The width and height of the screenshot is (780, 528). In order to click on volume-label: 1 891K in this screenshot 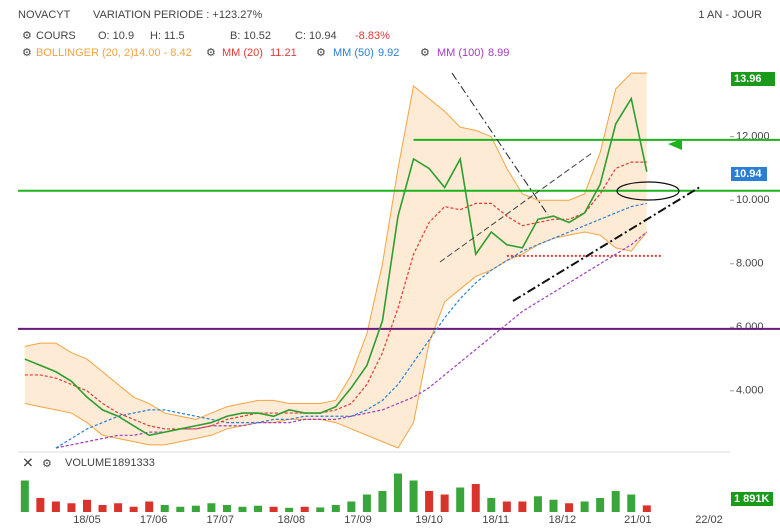, I will do `click(752, 499)`.